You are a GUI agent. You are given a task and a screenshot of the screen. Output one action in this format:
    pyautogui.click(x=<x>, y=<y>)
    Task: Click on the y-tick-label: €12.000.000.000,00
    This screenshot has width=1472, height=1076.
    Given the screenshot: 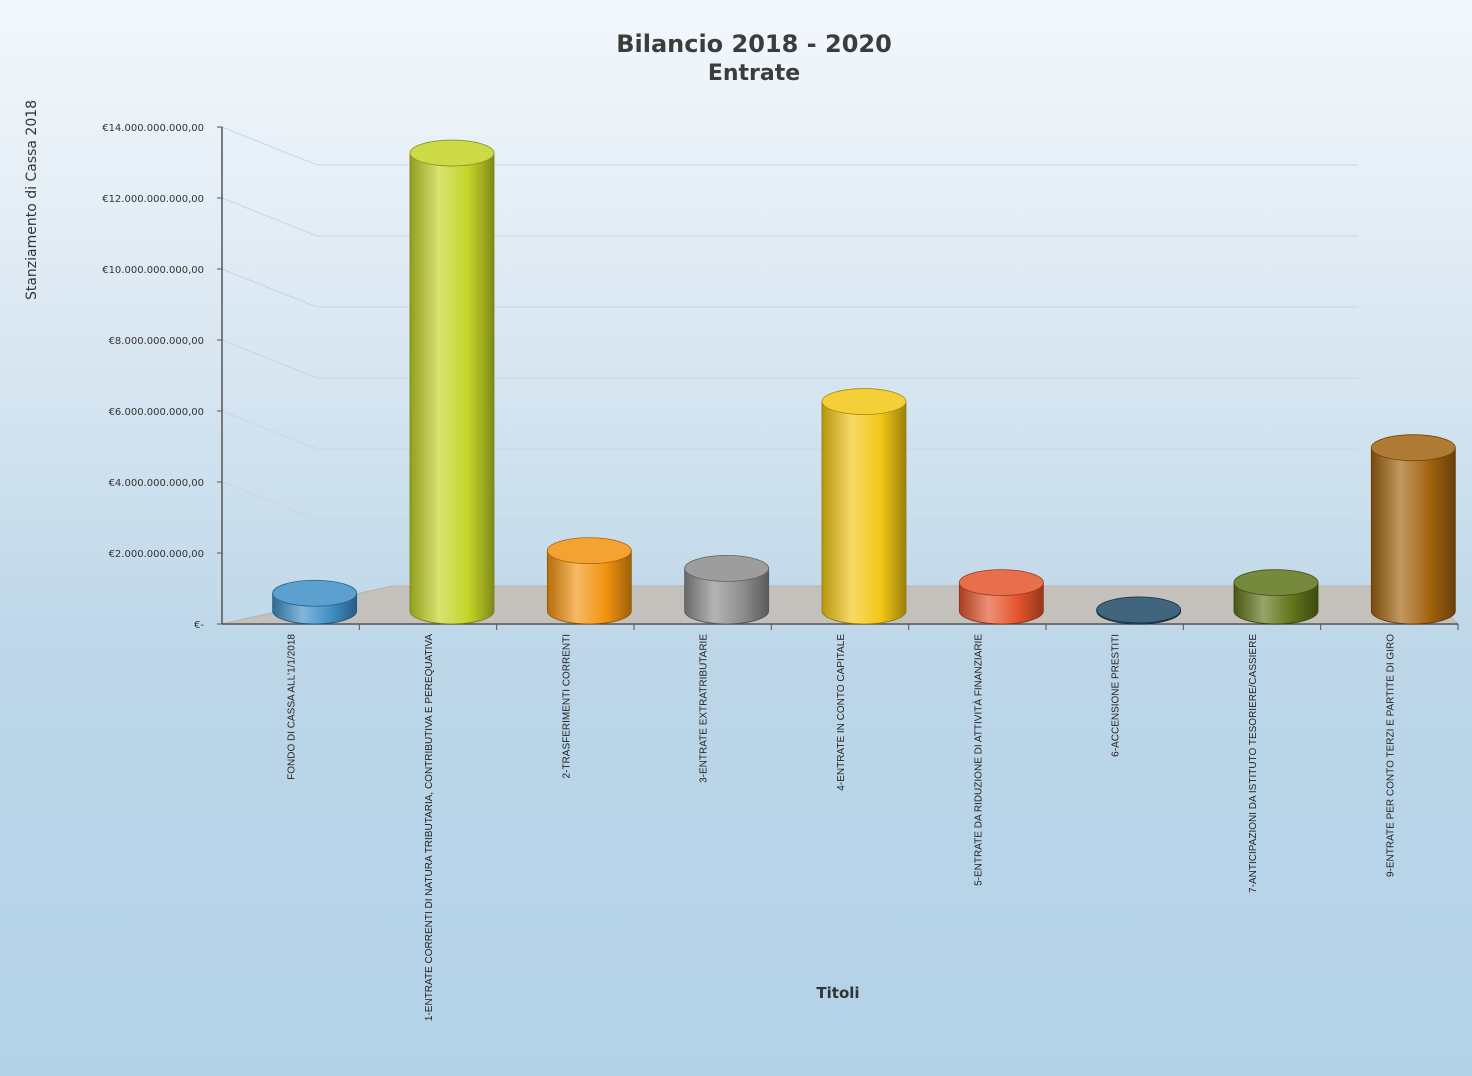 What is the action you would take?
    pyautogui.click(x=153, y=199)
    